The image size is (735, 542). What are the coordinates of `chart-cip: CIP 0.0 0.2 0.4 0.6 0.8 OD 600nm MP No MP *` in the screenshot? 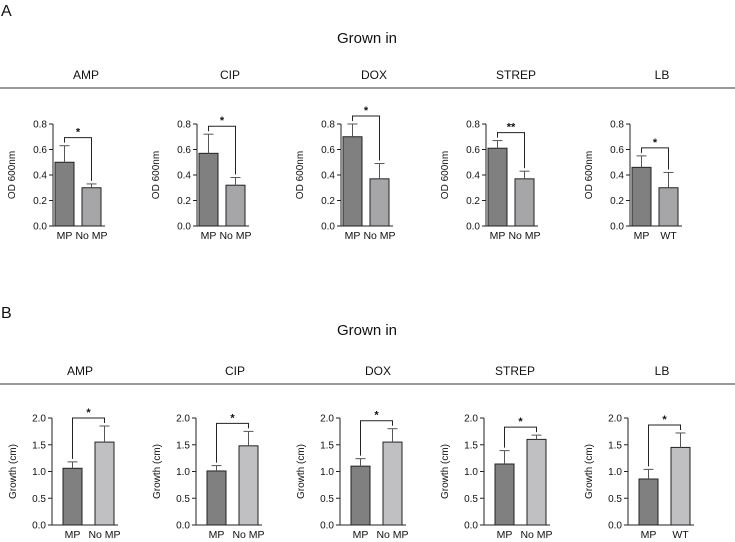 It's located at (201, 155).